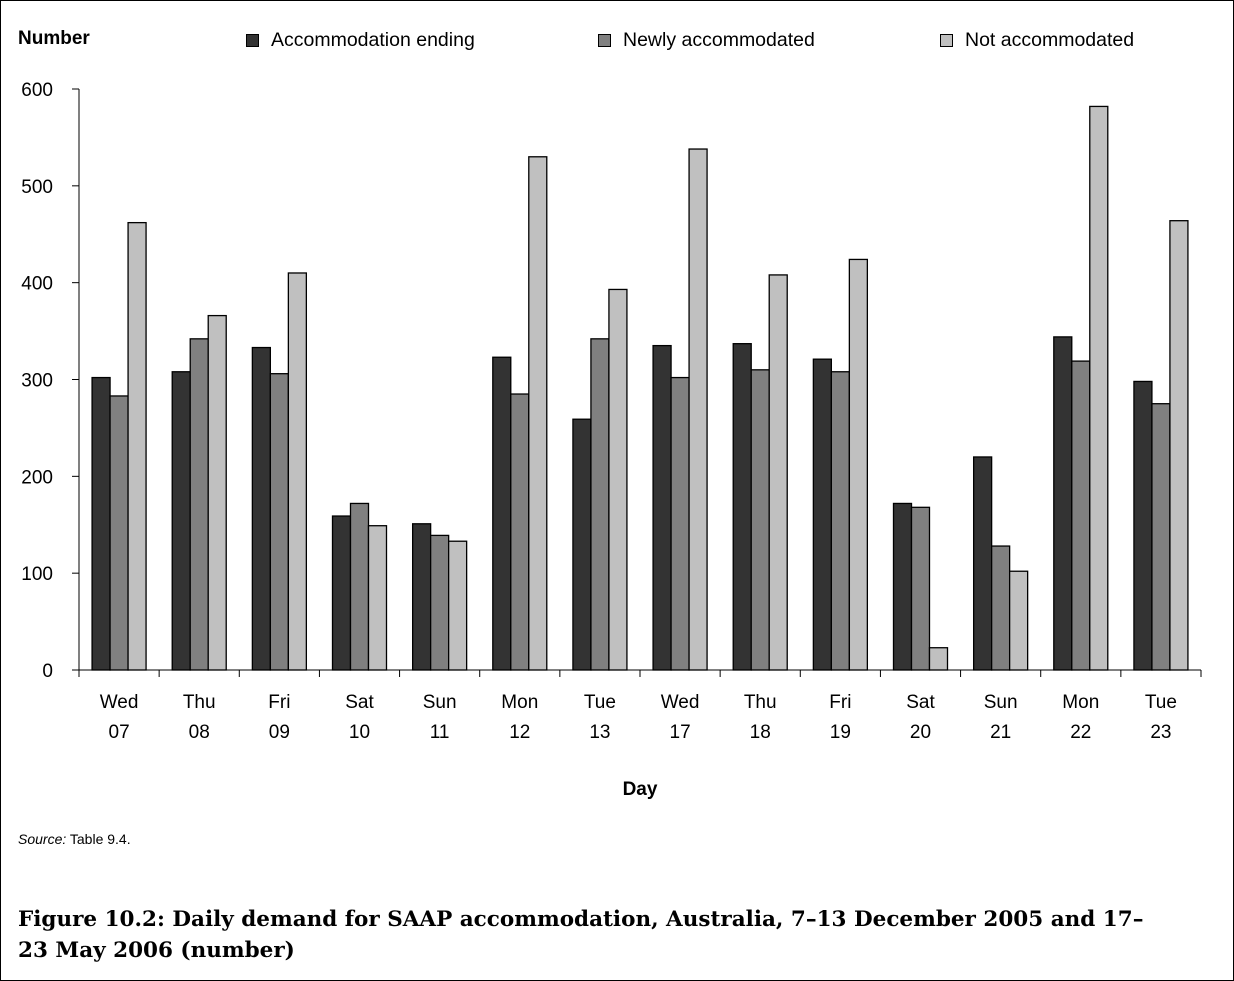 The width and height of the screenshot is (1234, 981). What do you see at coordinates (640, 789) in the screenshot?
I see `x-axis-title: Day` at bounding box center [640, 789].